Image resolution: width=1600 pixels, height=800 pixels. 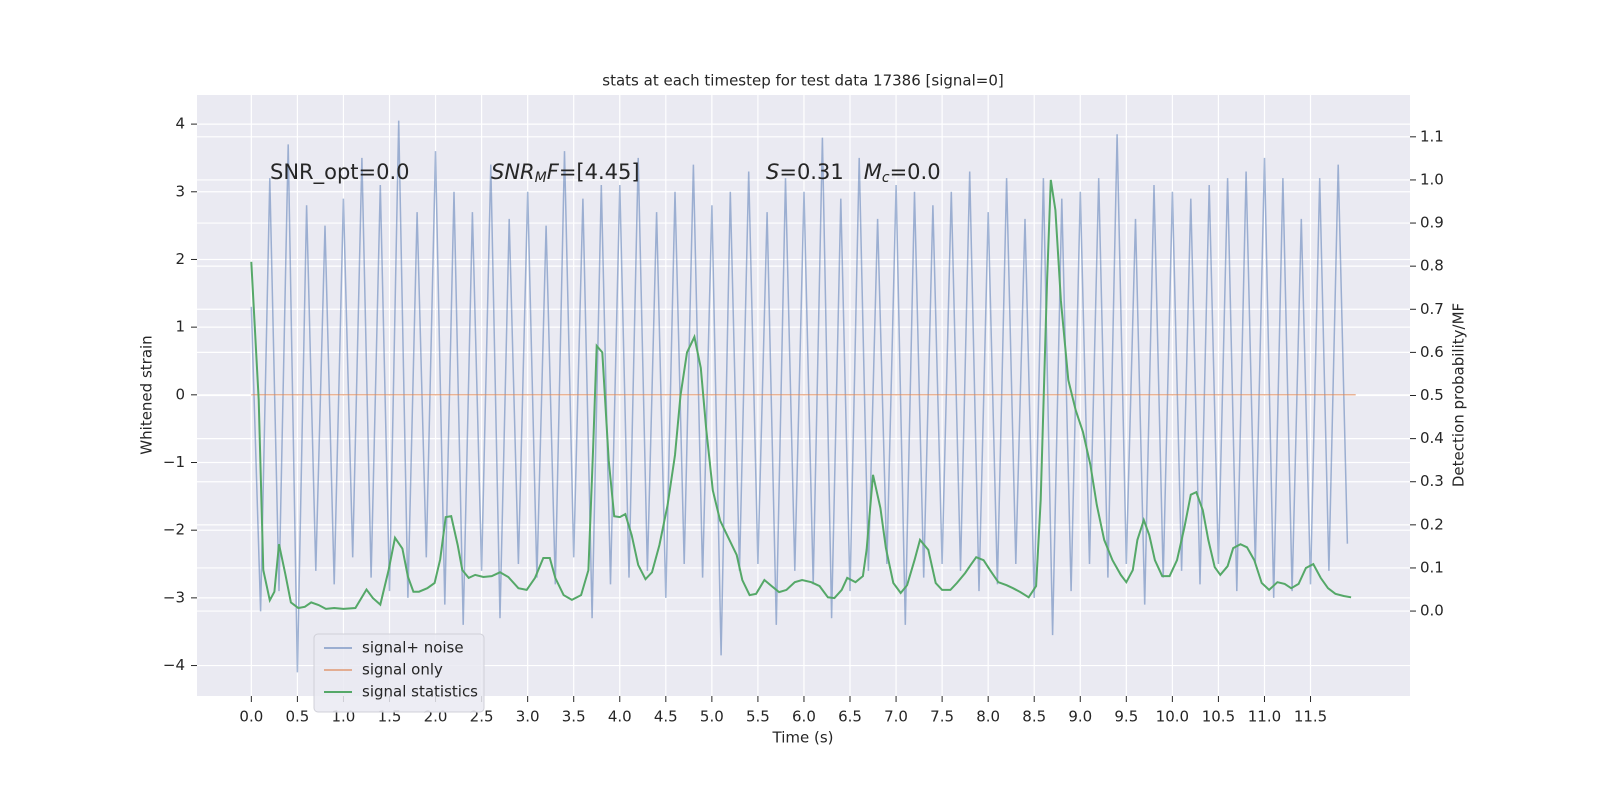 I want to click on y2-tick-label: 0.3, so click(x=1432, y=481).